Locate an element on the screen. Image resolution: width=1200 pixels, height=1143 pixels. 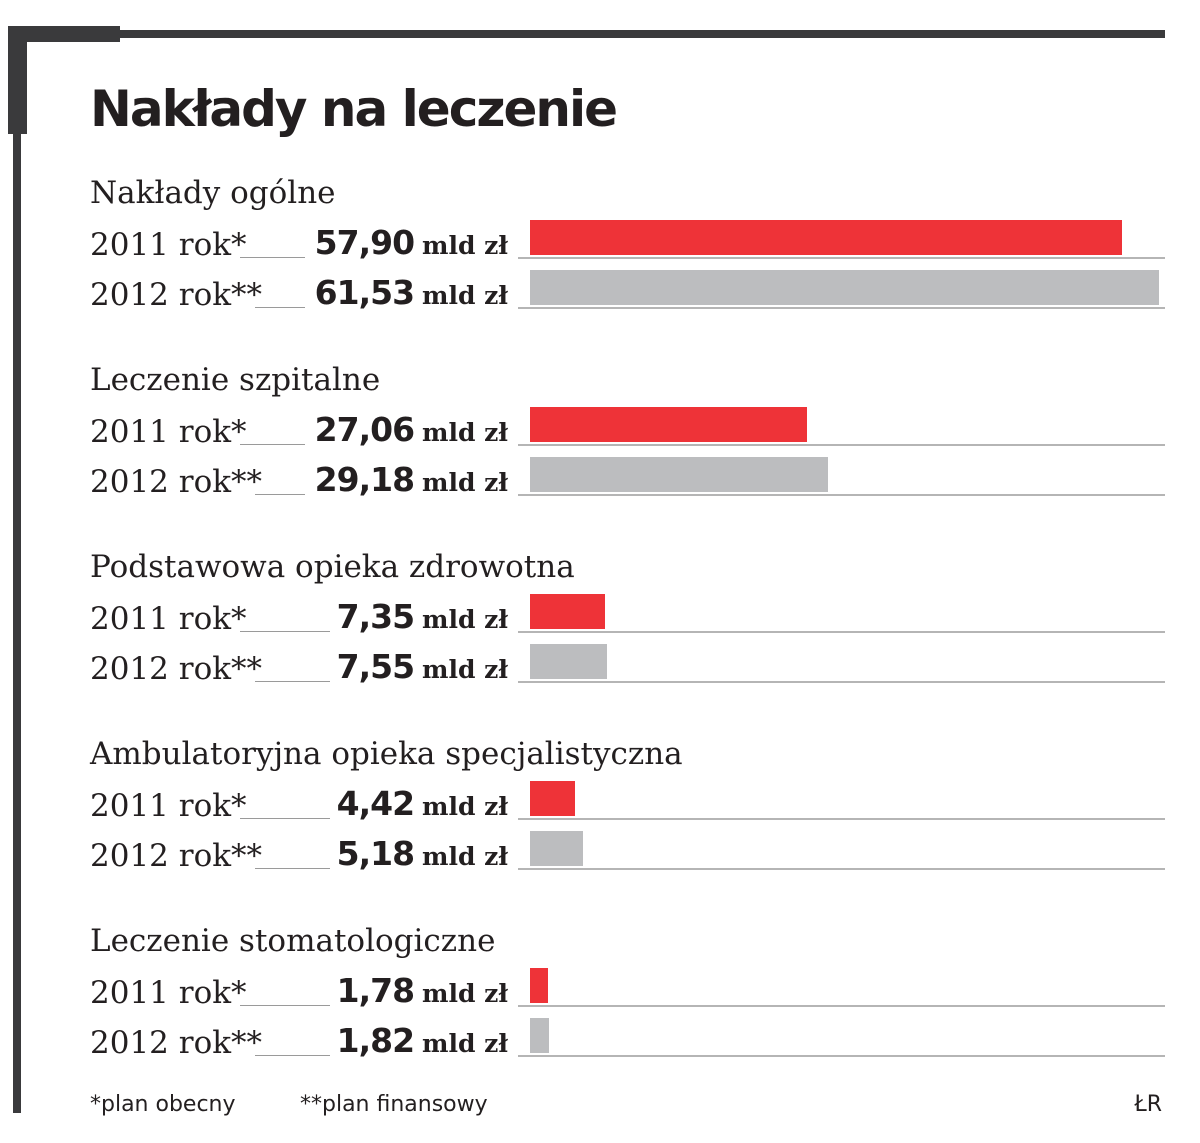
bar-leczenie-stomatologiczne-2011 is located at coordinates (539, 985).